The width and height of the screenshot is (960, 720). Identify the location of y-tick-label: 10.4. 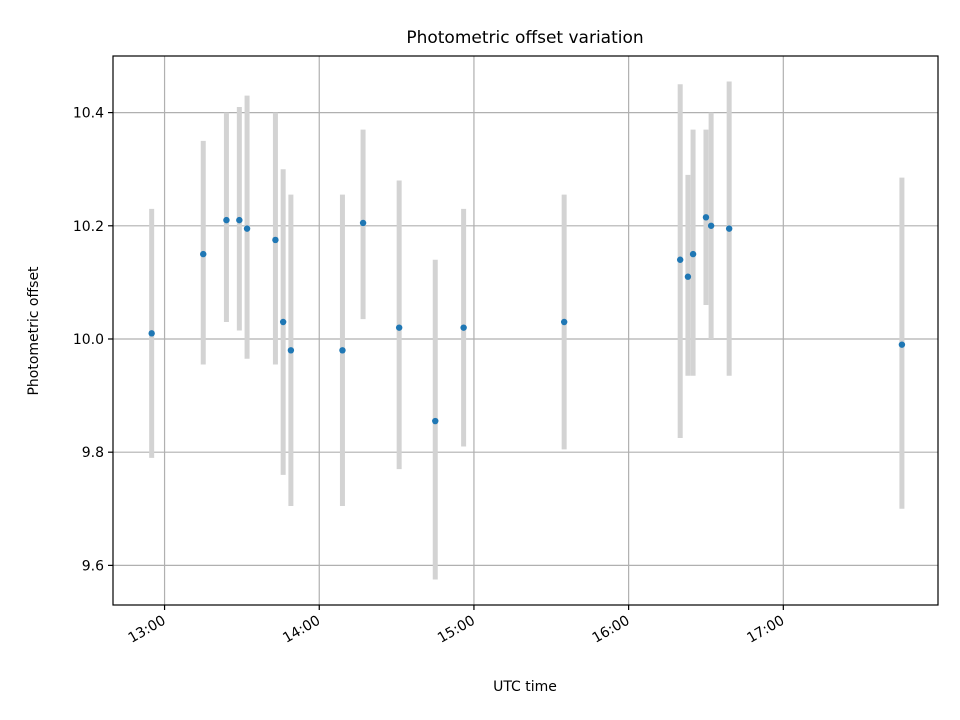
(88, 114).